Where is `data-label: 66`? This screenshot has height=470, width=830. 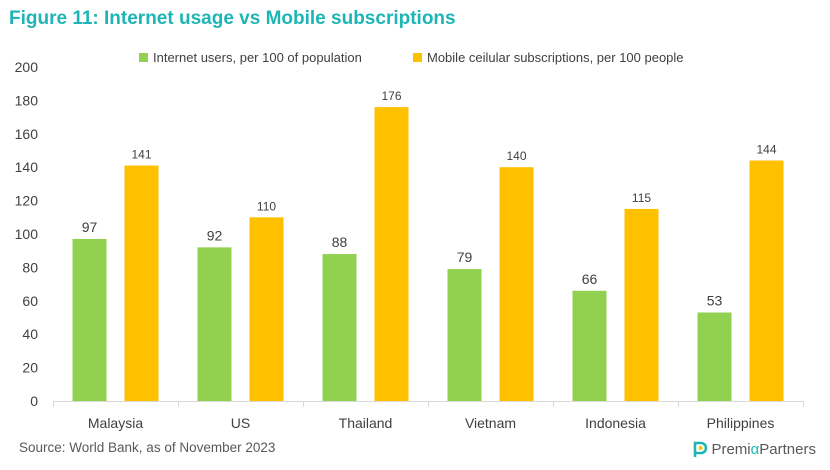 data-label: 66 is located at coordinates (590, 279).